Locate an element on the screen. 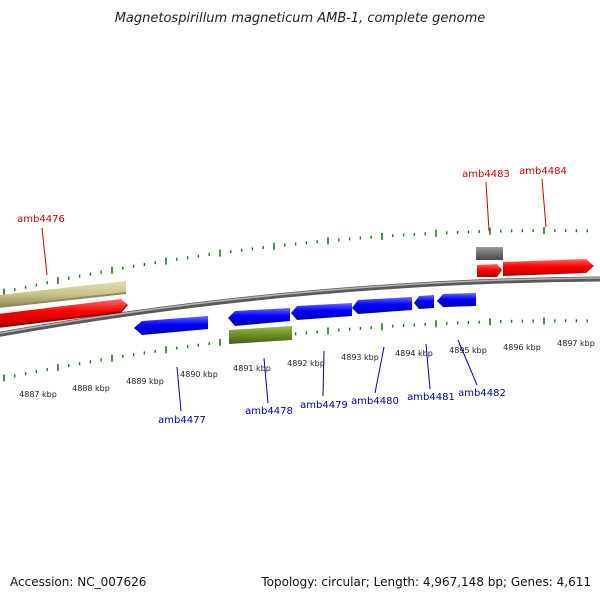 The height and width of the screenshot is (600, 600). genome-backbone is located at coordinates (300, 306).